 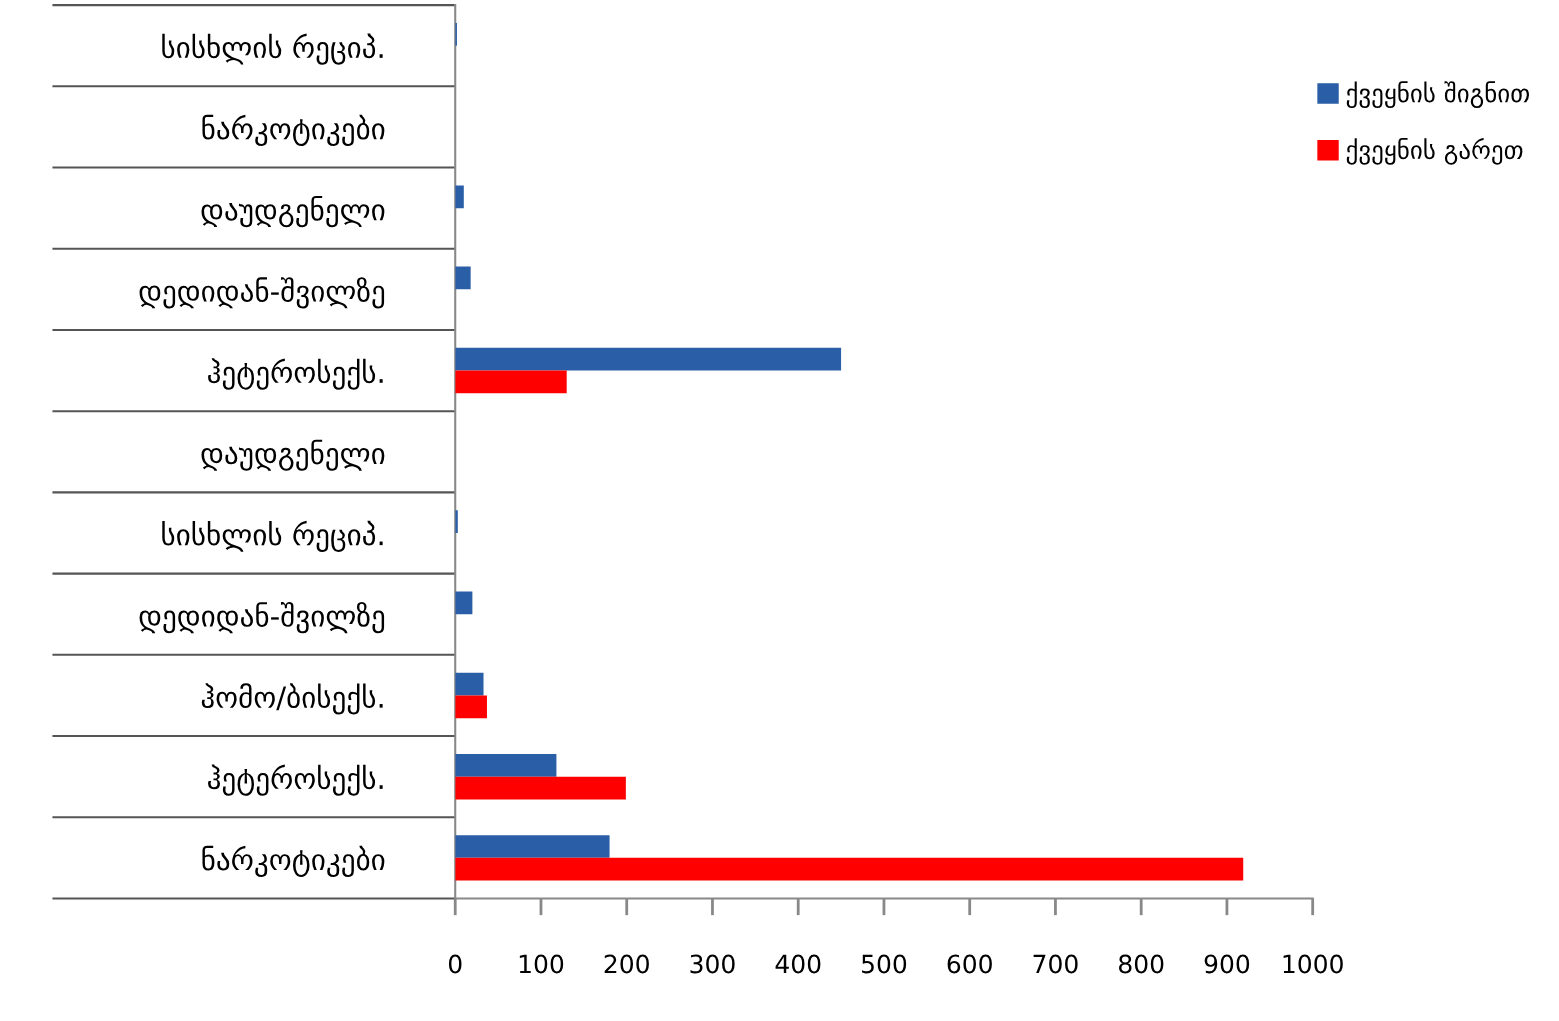 What do you see at coordinates (1434, 151) in the screenshot?
I see `legend-label: ქვეყნის გარეთ` at bounding box center [1434, 151].